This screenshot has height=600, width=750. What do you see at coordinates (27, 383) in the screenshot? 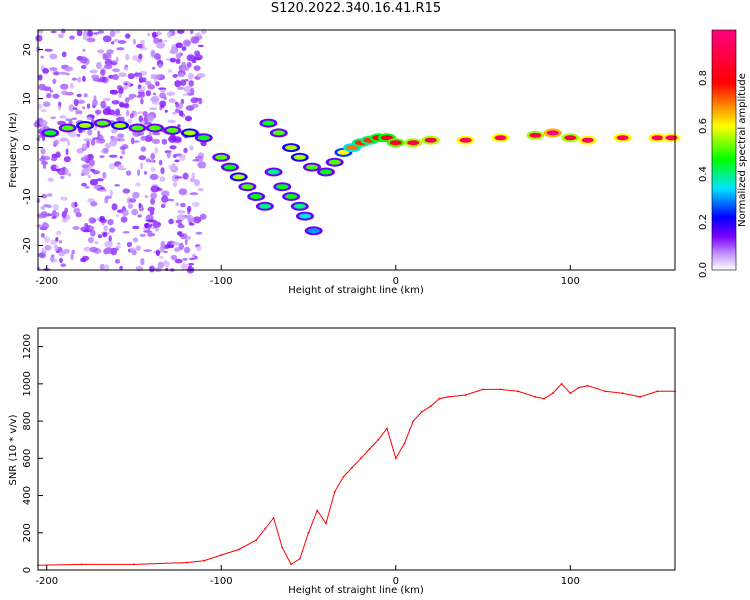
I see `y-tick-label: 1000` at bounding box center [27, 383].